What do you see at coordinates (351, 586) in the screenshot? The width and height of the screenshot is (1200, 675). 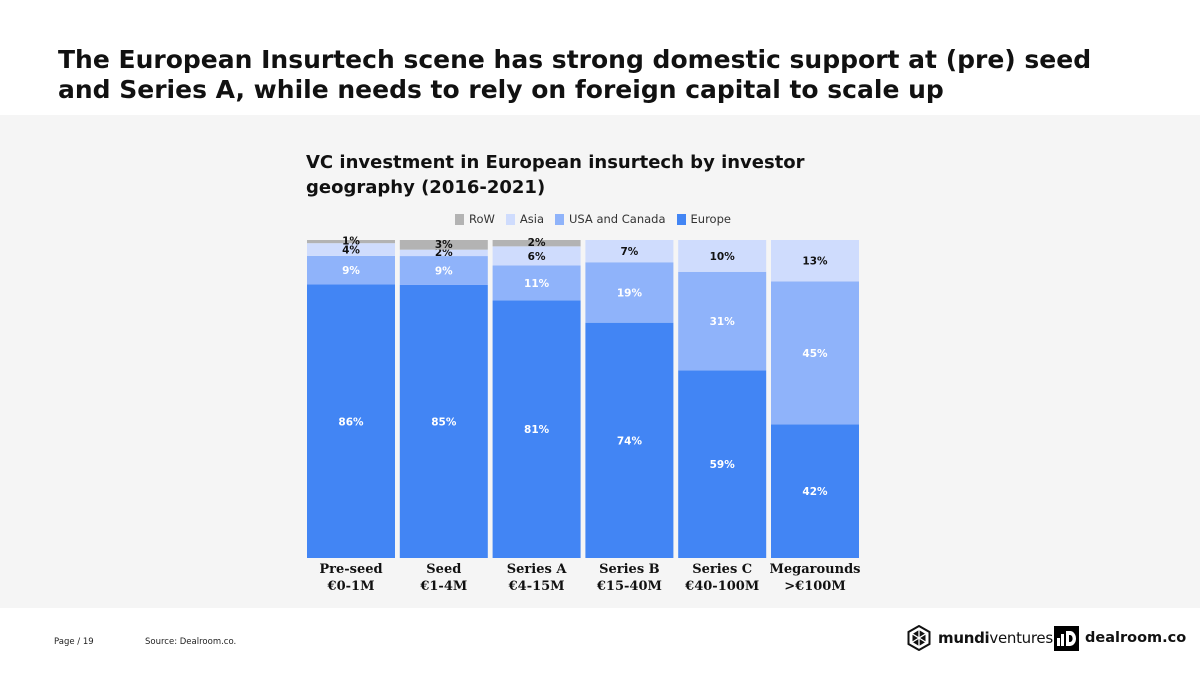 I see `x-tick-label: €0-1M` at bounding box center [351, 586].